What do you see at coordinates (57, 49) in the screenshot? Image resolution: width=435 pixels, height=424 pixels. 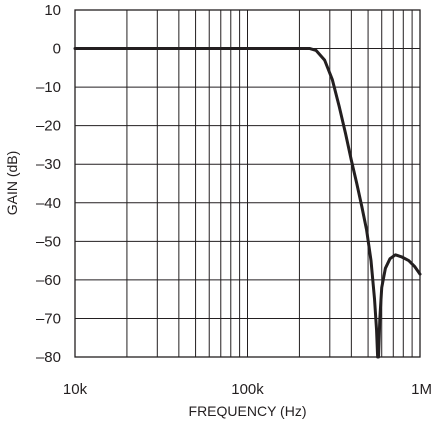 I see `y-tick-label: 0` at bounding box center [57, 49].